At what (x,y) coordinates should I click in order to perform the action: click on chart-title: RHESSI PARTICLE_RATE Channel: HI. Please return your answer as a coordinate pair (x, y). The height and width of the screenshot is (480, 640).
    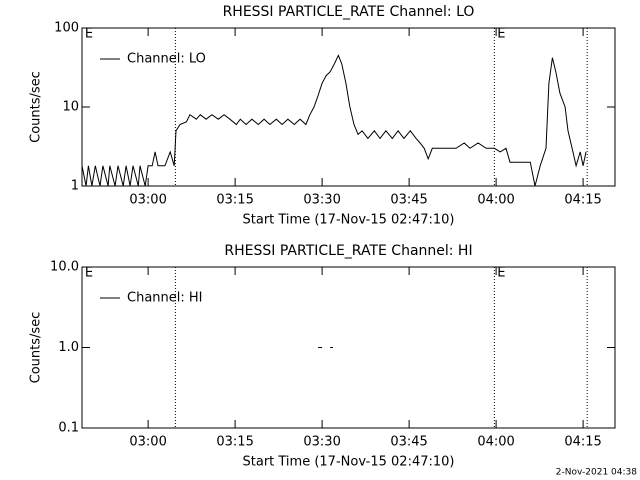
    Looking at the image, I should click on (348, 251).